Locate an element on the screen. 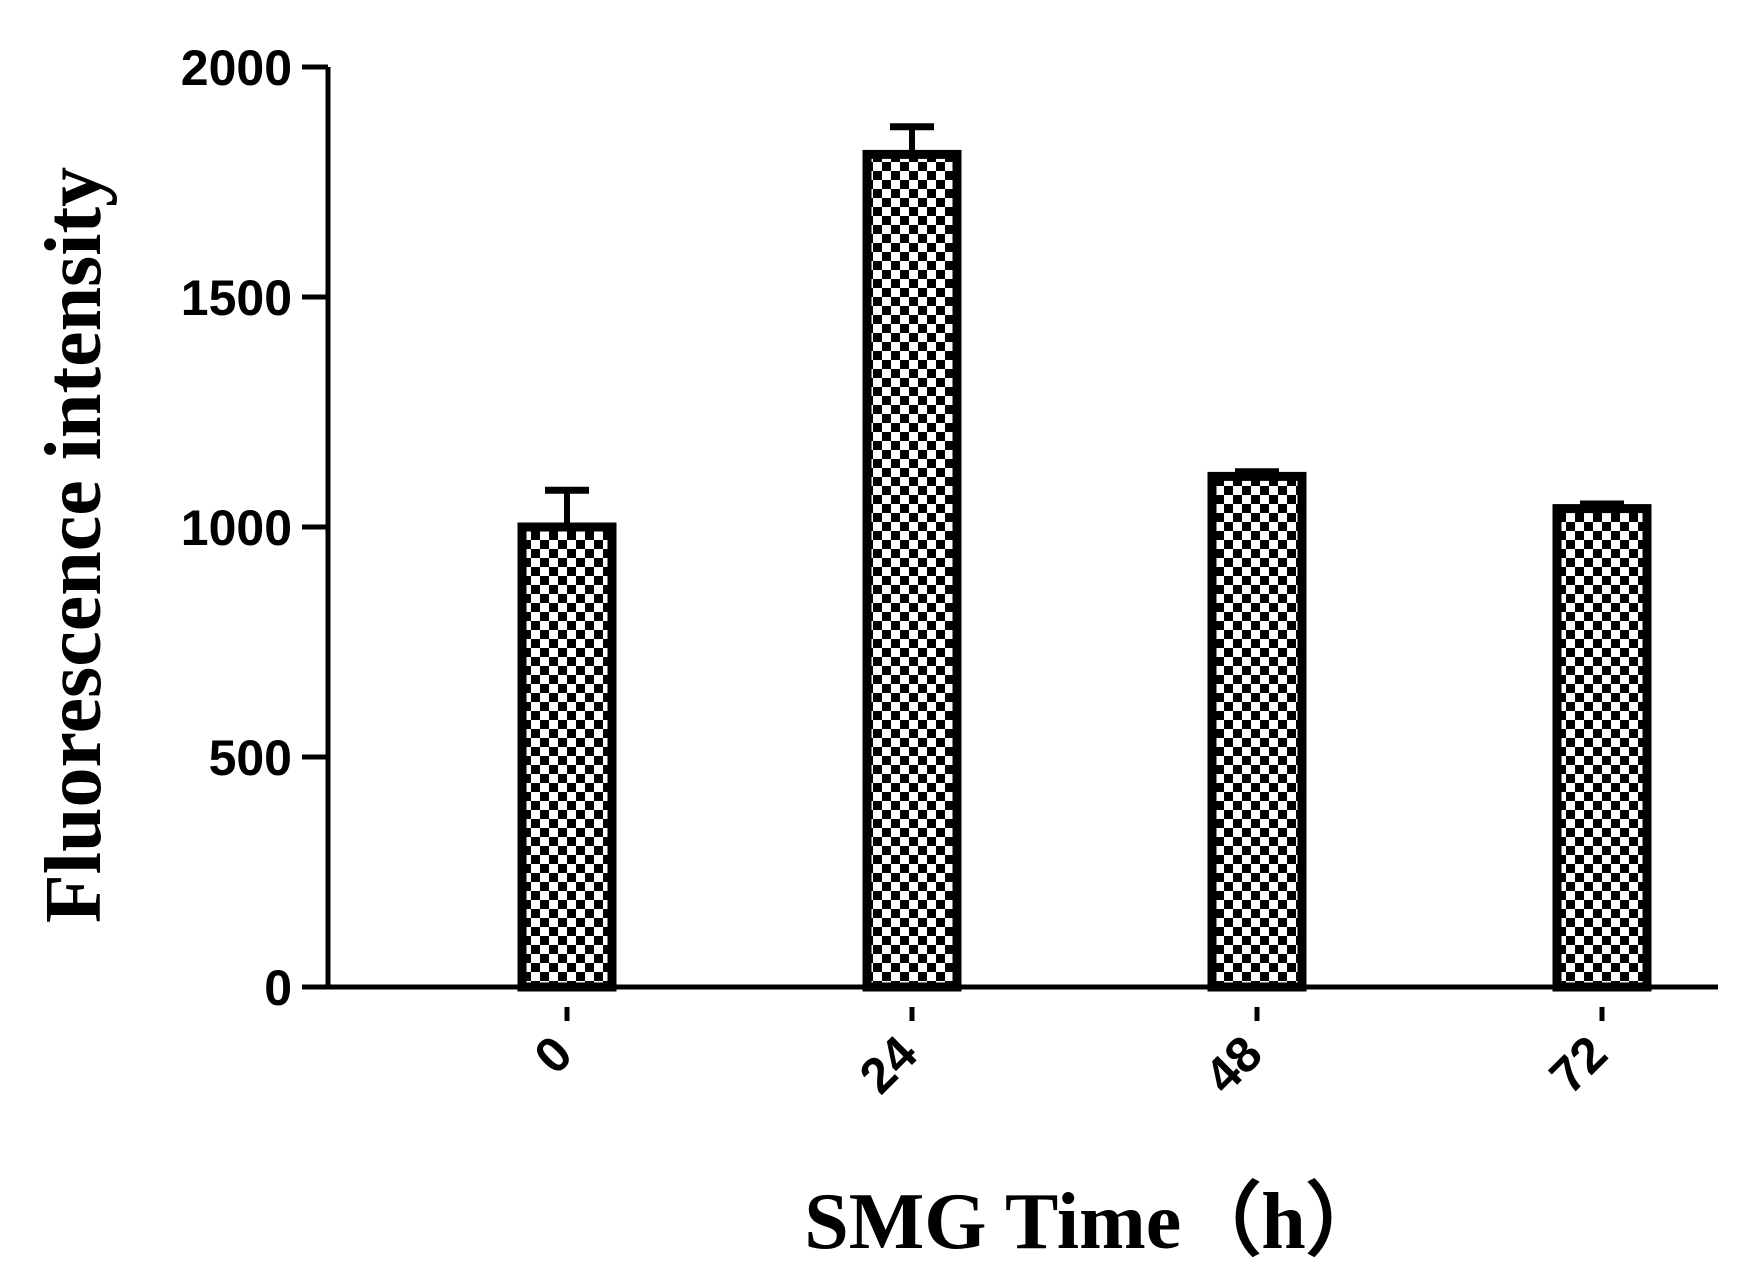 The width and height of the screenshot is (1746, 1270). y-axis-title: Fluorescence intensity is located at coordinates (74, 545).